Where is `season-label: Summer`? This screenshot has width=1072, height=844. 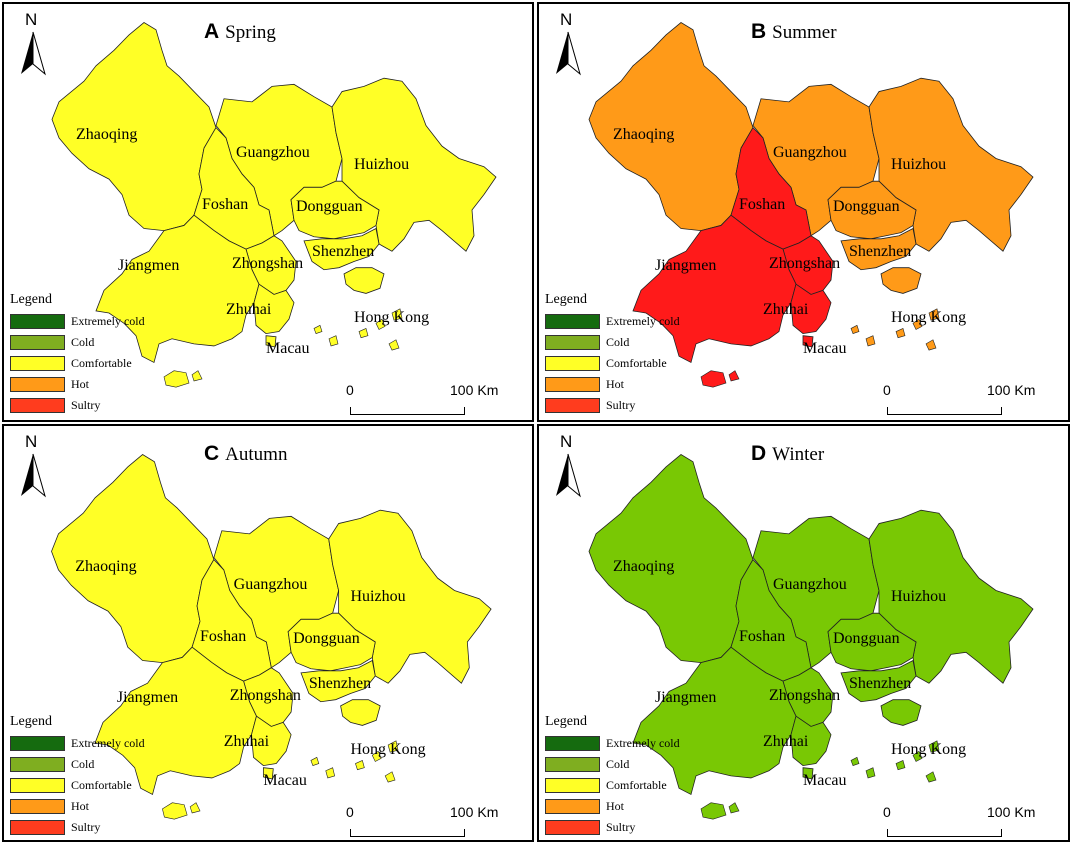 season-label: Summer is located at coordinates (804, 32).